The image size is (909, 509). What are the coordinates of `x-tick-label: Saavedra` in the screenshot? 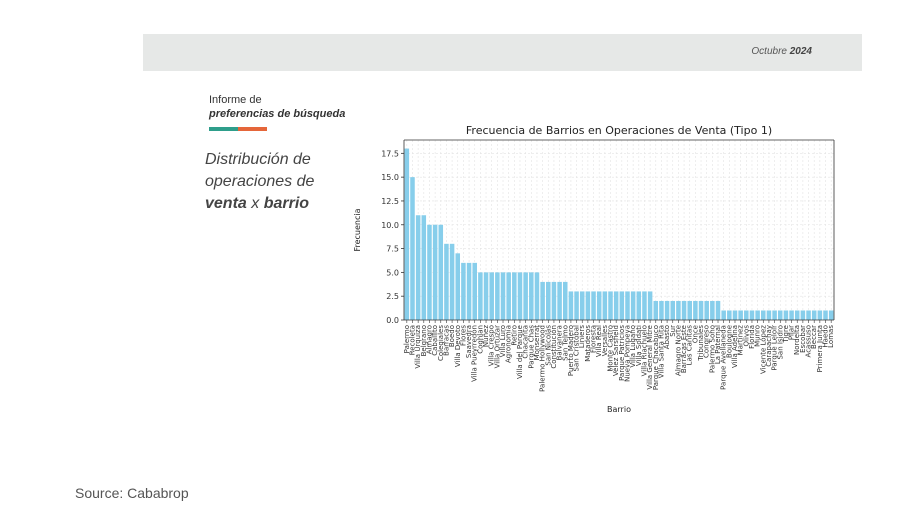 It's located at (469, 341).